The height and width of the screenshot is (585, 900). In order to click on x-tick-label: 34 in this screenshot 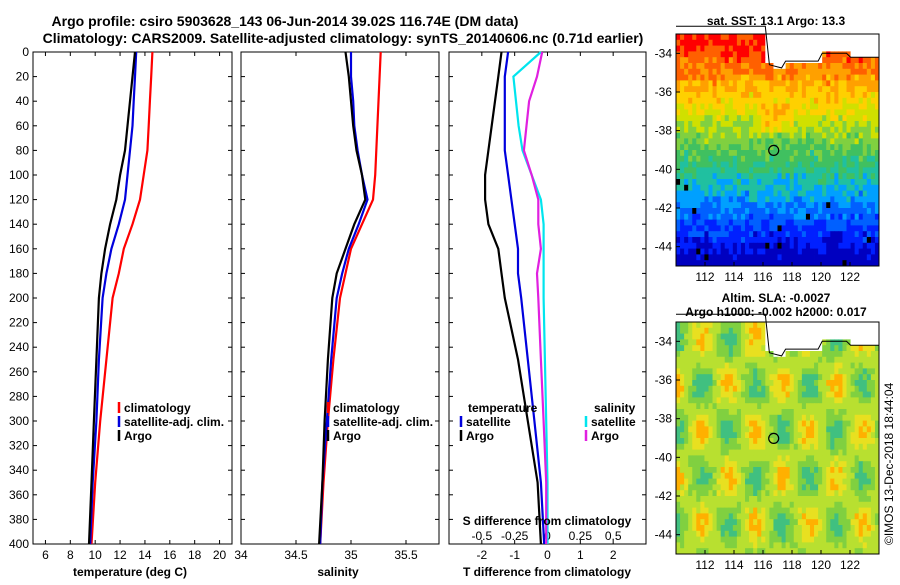, I will do `click(241, 555)`.